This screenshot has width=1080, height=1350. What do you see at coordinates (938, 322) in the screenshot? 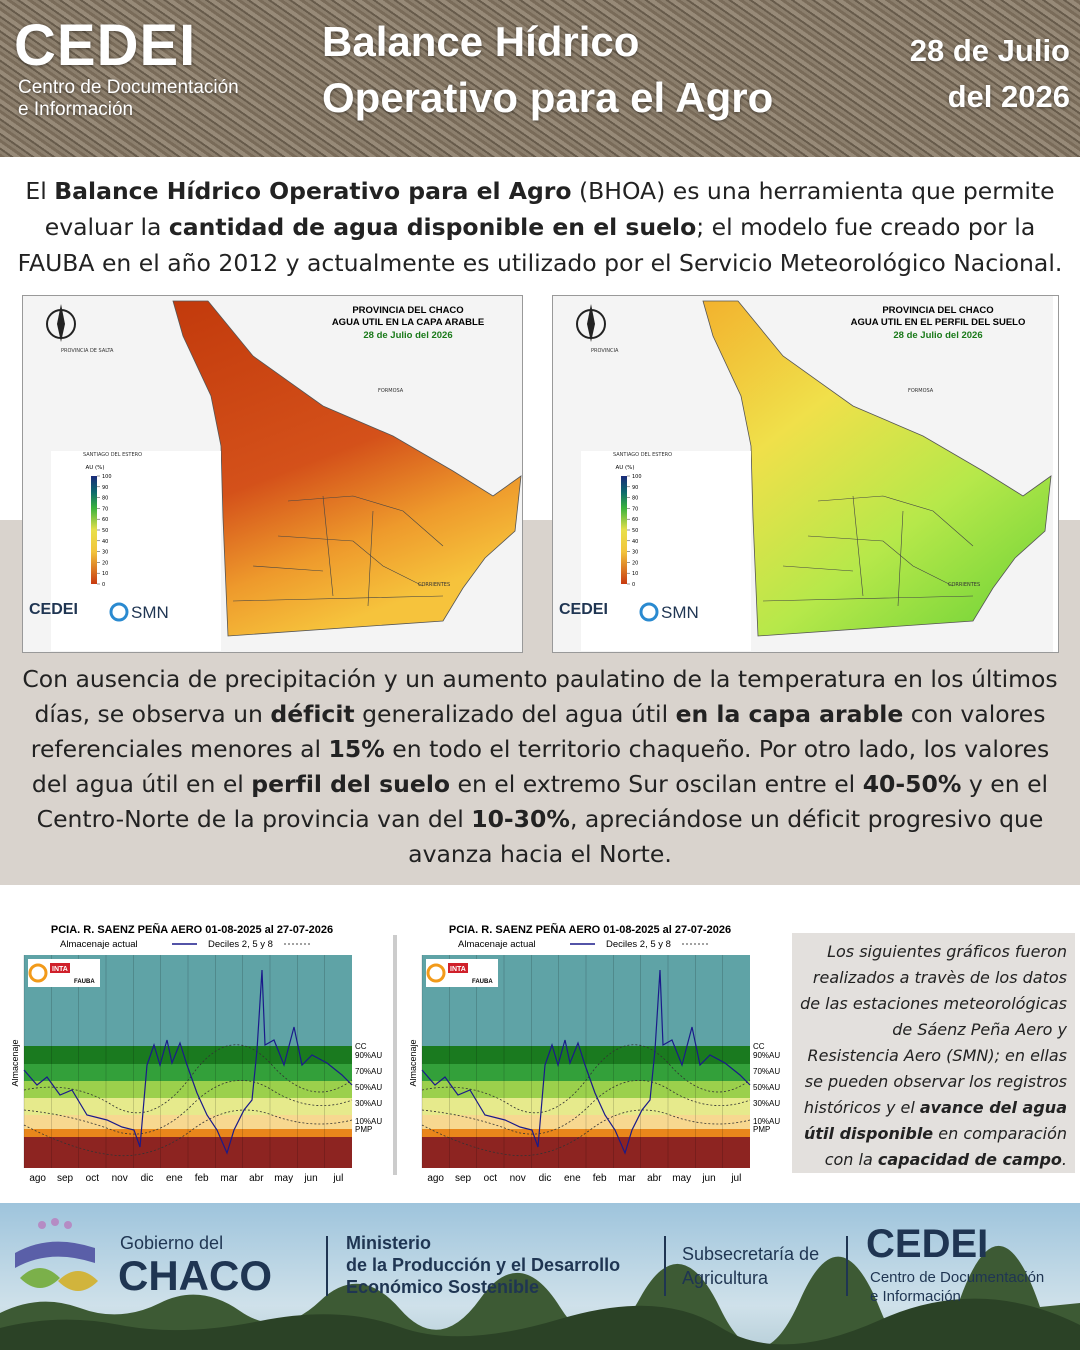
I see `map-subtitle: AGUA UTIL EN EL PERFIL DEL SUELO` at bounding box center [938, 322].